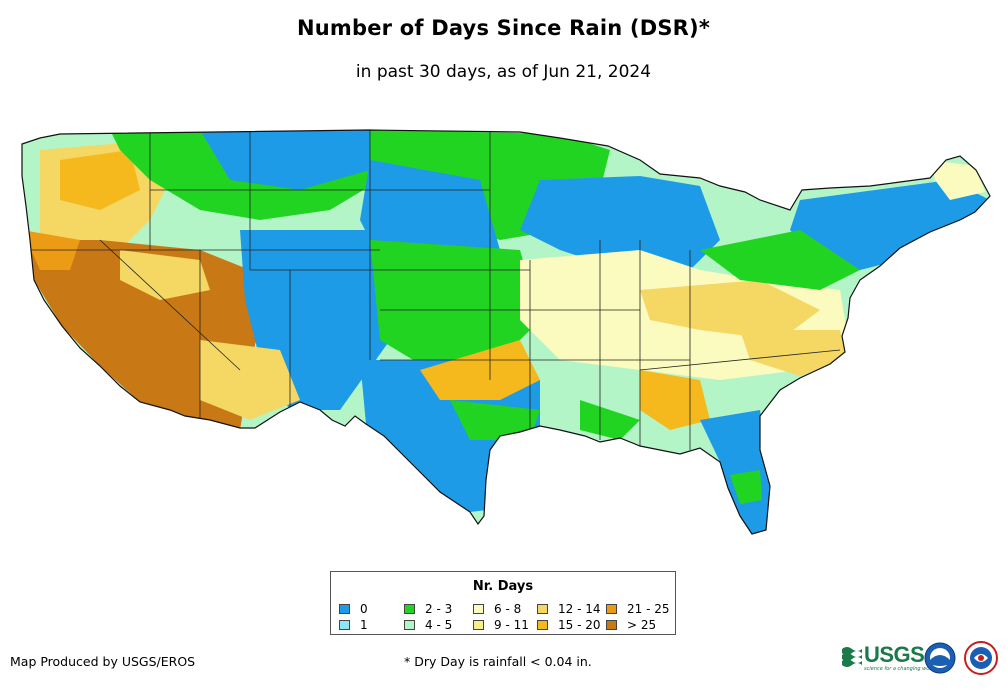 Image resolution: width=1007 pixels, height=691 pixels. What do you see at coordinates (569, 609) in the screenshot?
I see `legend-item-6: 12 - 14` at bounding box center [569, 609].